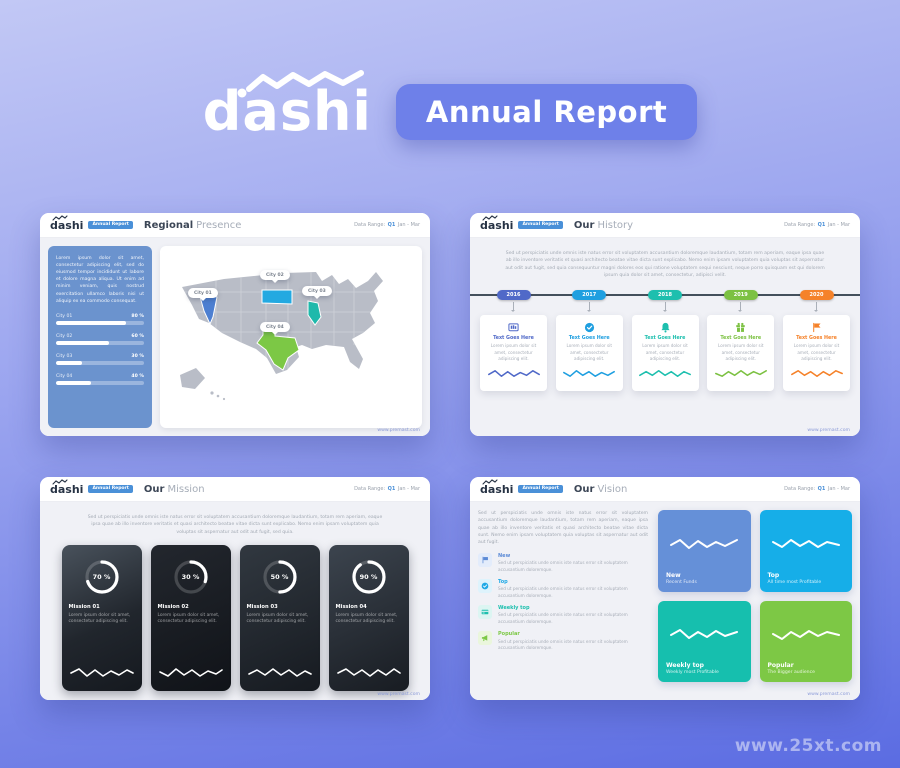 This screenshot has width=900, height=768. I want to click on page-header: dashi Annual Report, so click(450, 105).